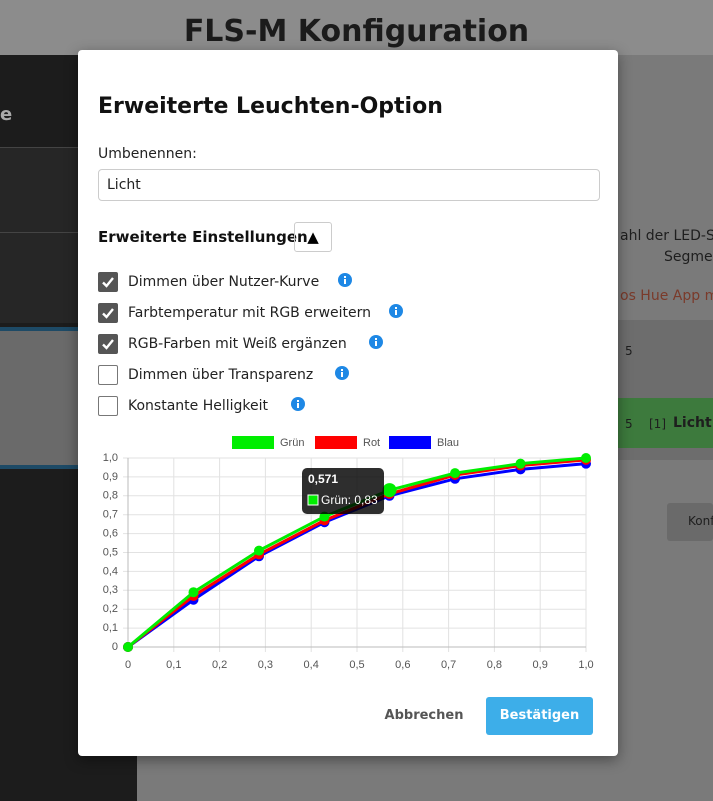 Image resolution: width=713 pixels, height=801 pixels. I want to click on dialog-title: Erweiterte Leuchten-Option, so click(270, 106).